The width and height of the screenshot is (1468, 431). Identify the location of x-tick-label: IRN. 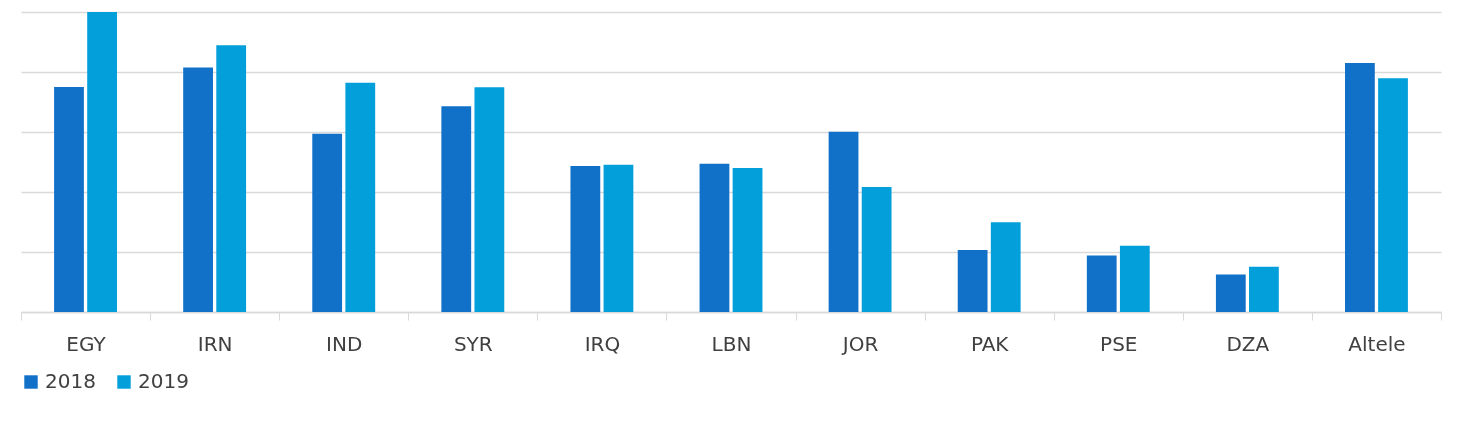
(215, 343).